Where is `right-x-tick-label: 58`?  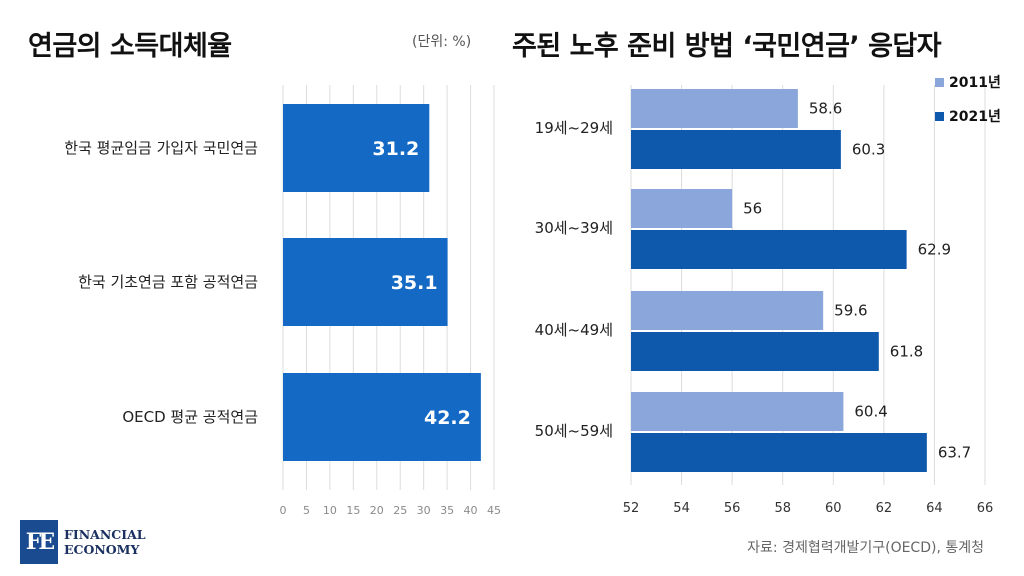
right-x-tick-label: 58 is located at coordinates (782, 508).